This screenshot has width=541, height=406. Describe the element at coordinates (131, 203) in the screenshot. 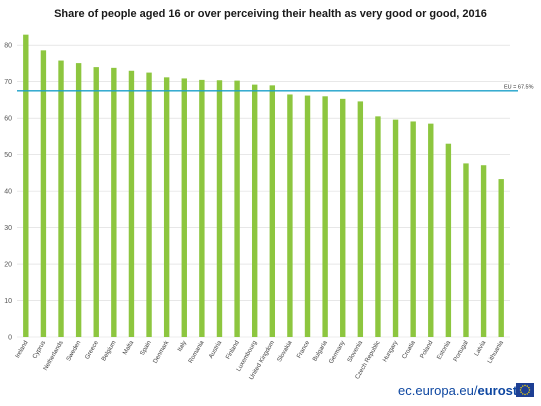

I see `bar-malta` at that location.